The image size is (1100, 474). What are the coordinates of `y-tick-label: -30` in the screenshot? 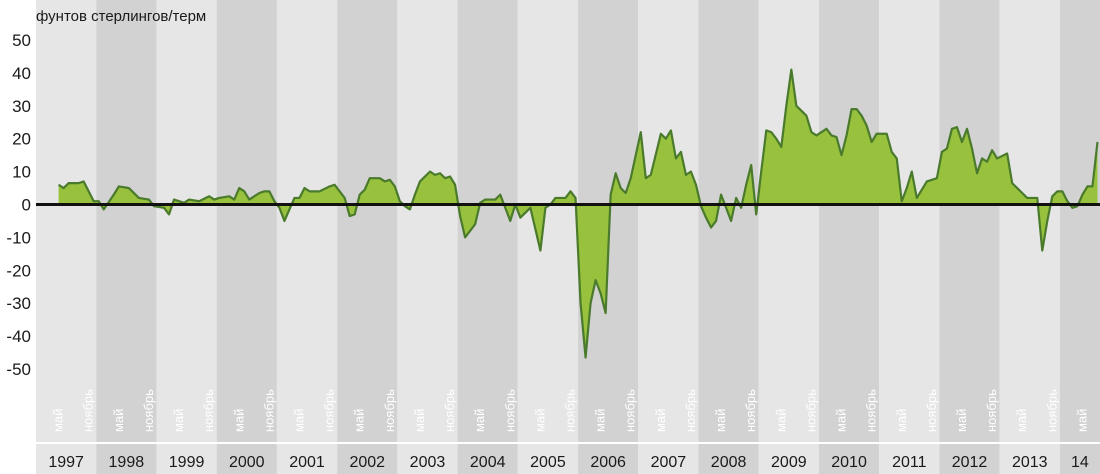 It's located at (18, 303).